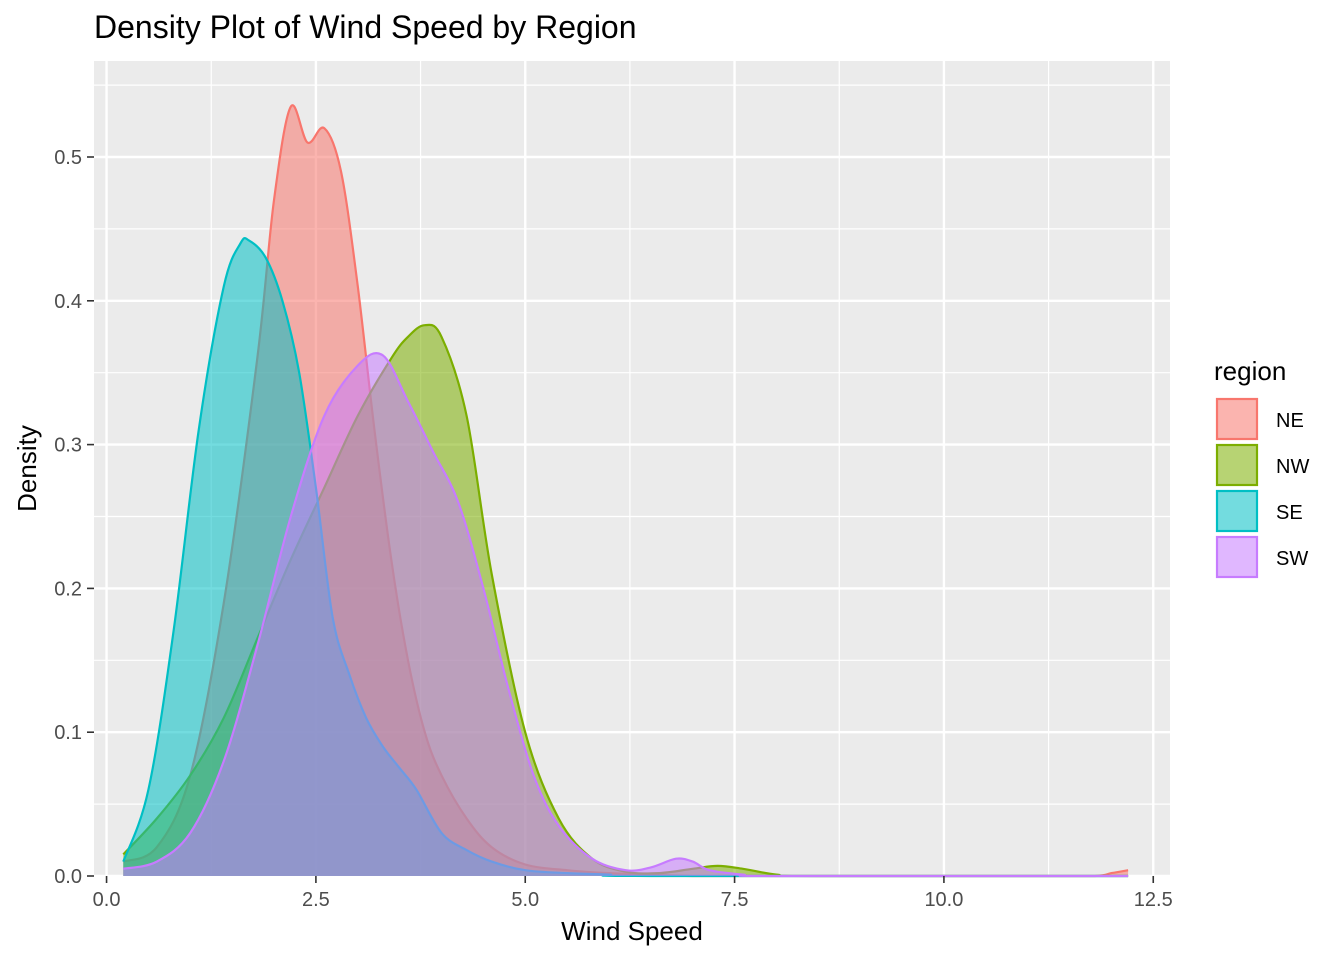  Describe the element at coordinates (525, 900) in the screenshot. I see `x-tick-label: 5.0` at that location.